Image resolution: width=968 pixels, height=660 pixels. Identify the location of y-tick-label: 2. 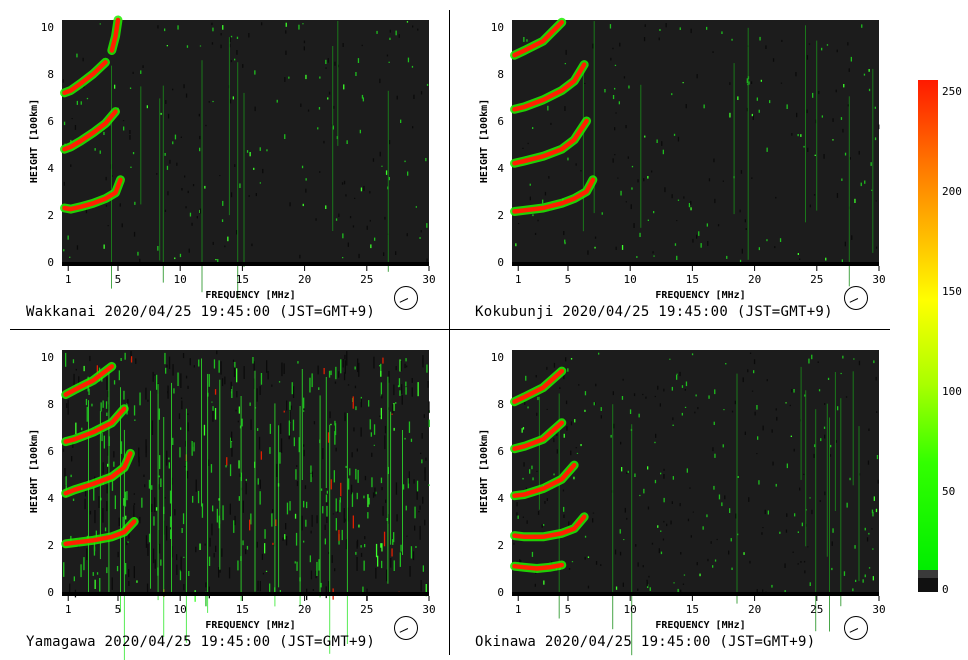
(500, 545).